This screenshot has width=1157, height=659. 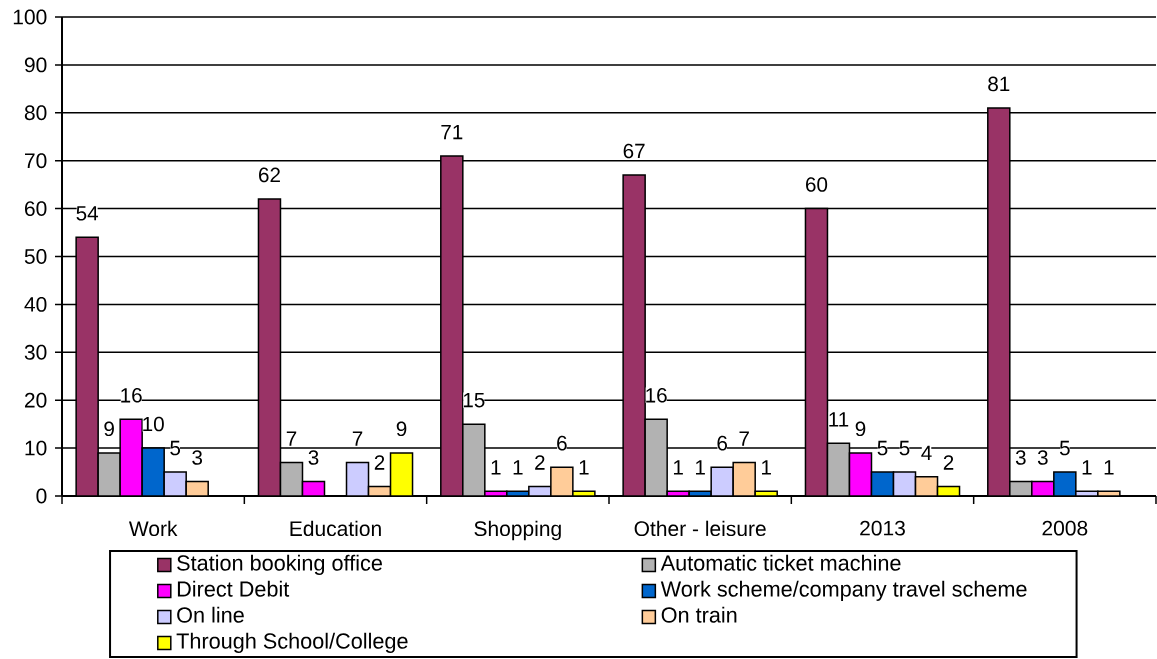 What do you see at coordinates (36, 161) in the screenshot?
I see `y-tick-label: 70` at bounding box center [36, 161].